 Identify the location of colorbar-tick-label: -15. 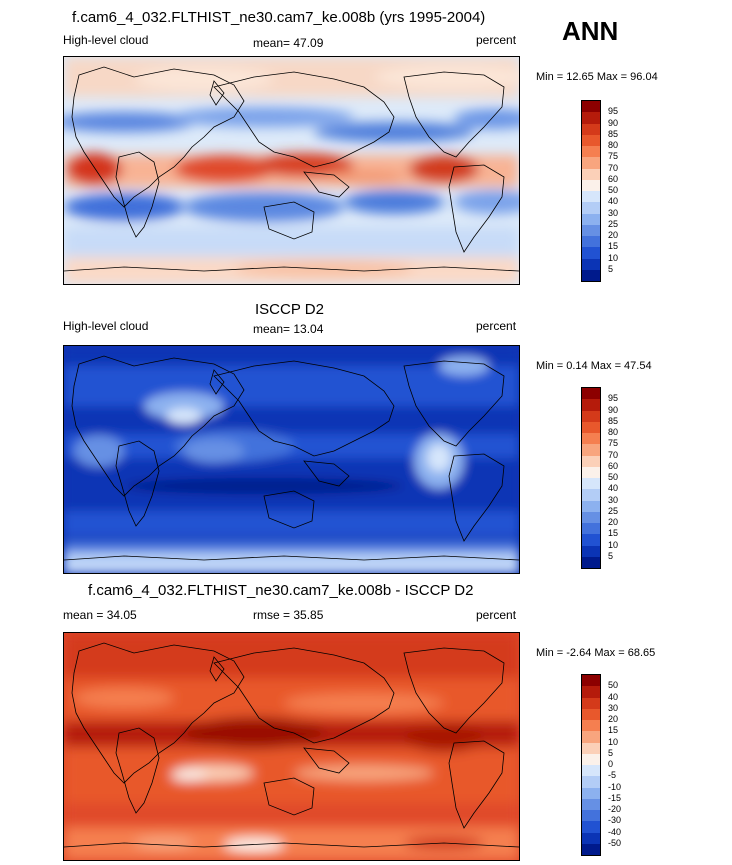
(615, 797).